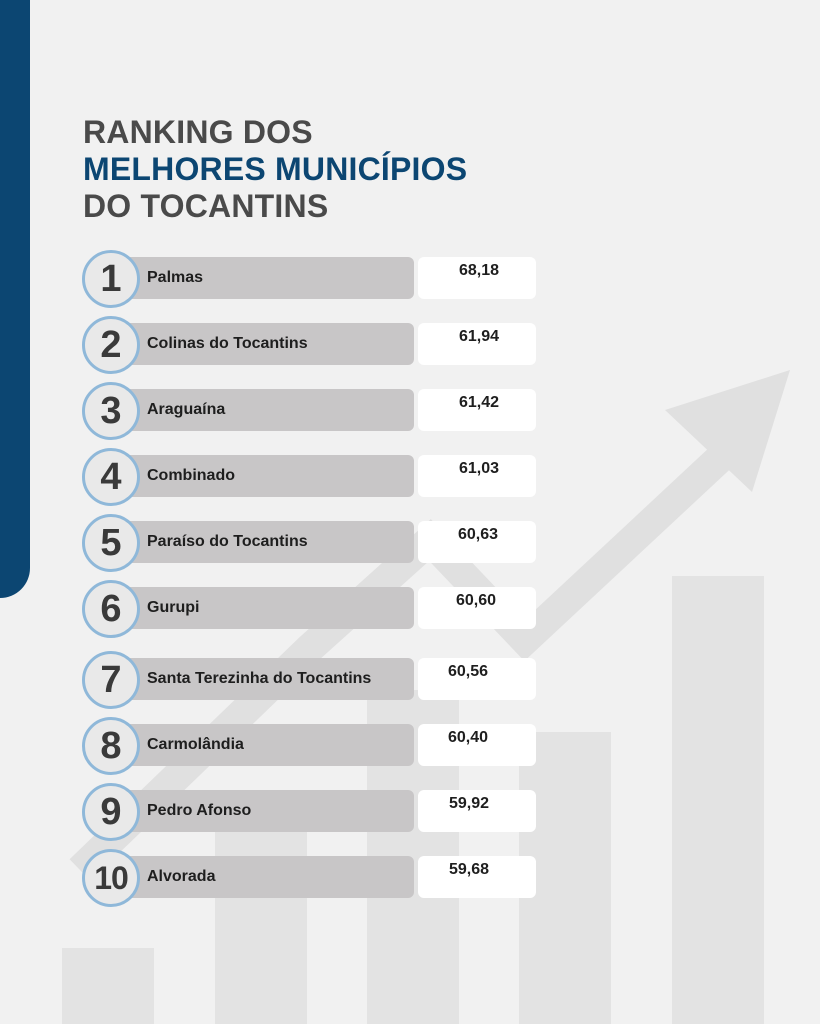 The width and height of the screenshot is (820, 1024). Describe the element at coordinates (198, 132) in the screenshot. I see `title-line-1: RANKING DOS` at that location.